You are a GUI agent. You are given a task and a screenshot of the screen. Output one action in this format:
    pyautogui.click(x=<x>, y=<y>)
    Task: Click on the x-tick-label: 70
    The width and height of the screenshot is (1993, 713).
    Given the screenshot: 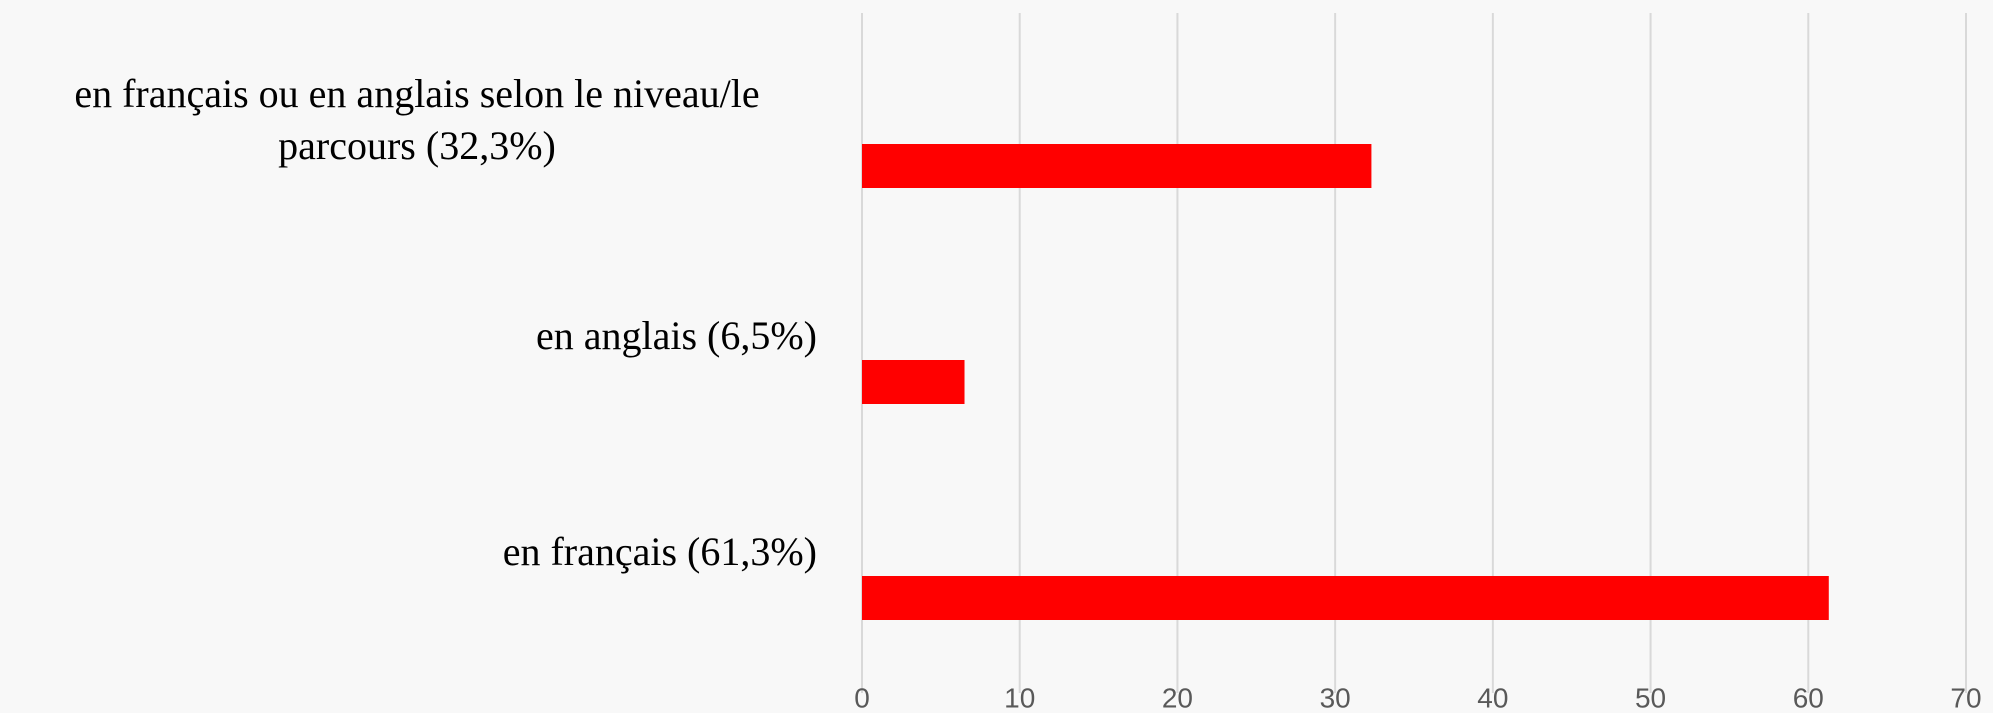 What is the action you would take?
    pyautogui.click(x=1965, y=697)
    